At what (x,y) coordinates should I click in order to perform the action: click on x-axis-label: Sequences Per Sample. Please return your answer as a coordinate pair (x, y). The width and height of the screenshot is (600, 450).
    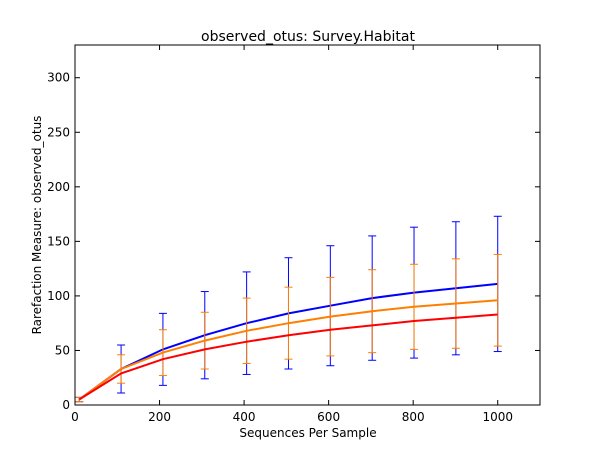
    Looking at the image, I should click on (307, 433).